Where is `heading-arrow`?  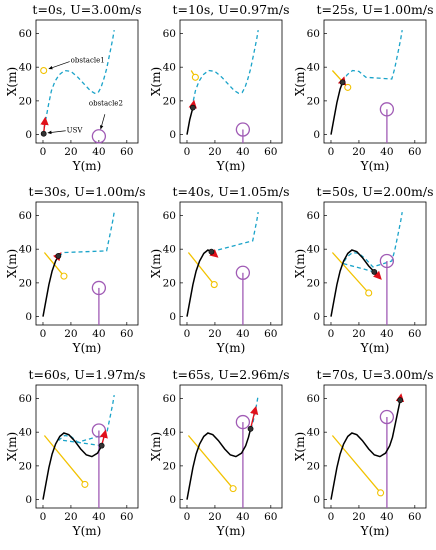 heading-arrow is located at coordinates (254, 417).